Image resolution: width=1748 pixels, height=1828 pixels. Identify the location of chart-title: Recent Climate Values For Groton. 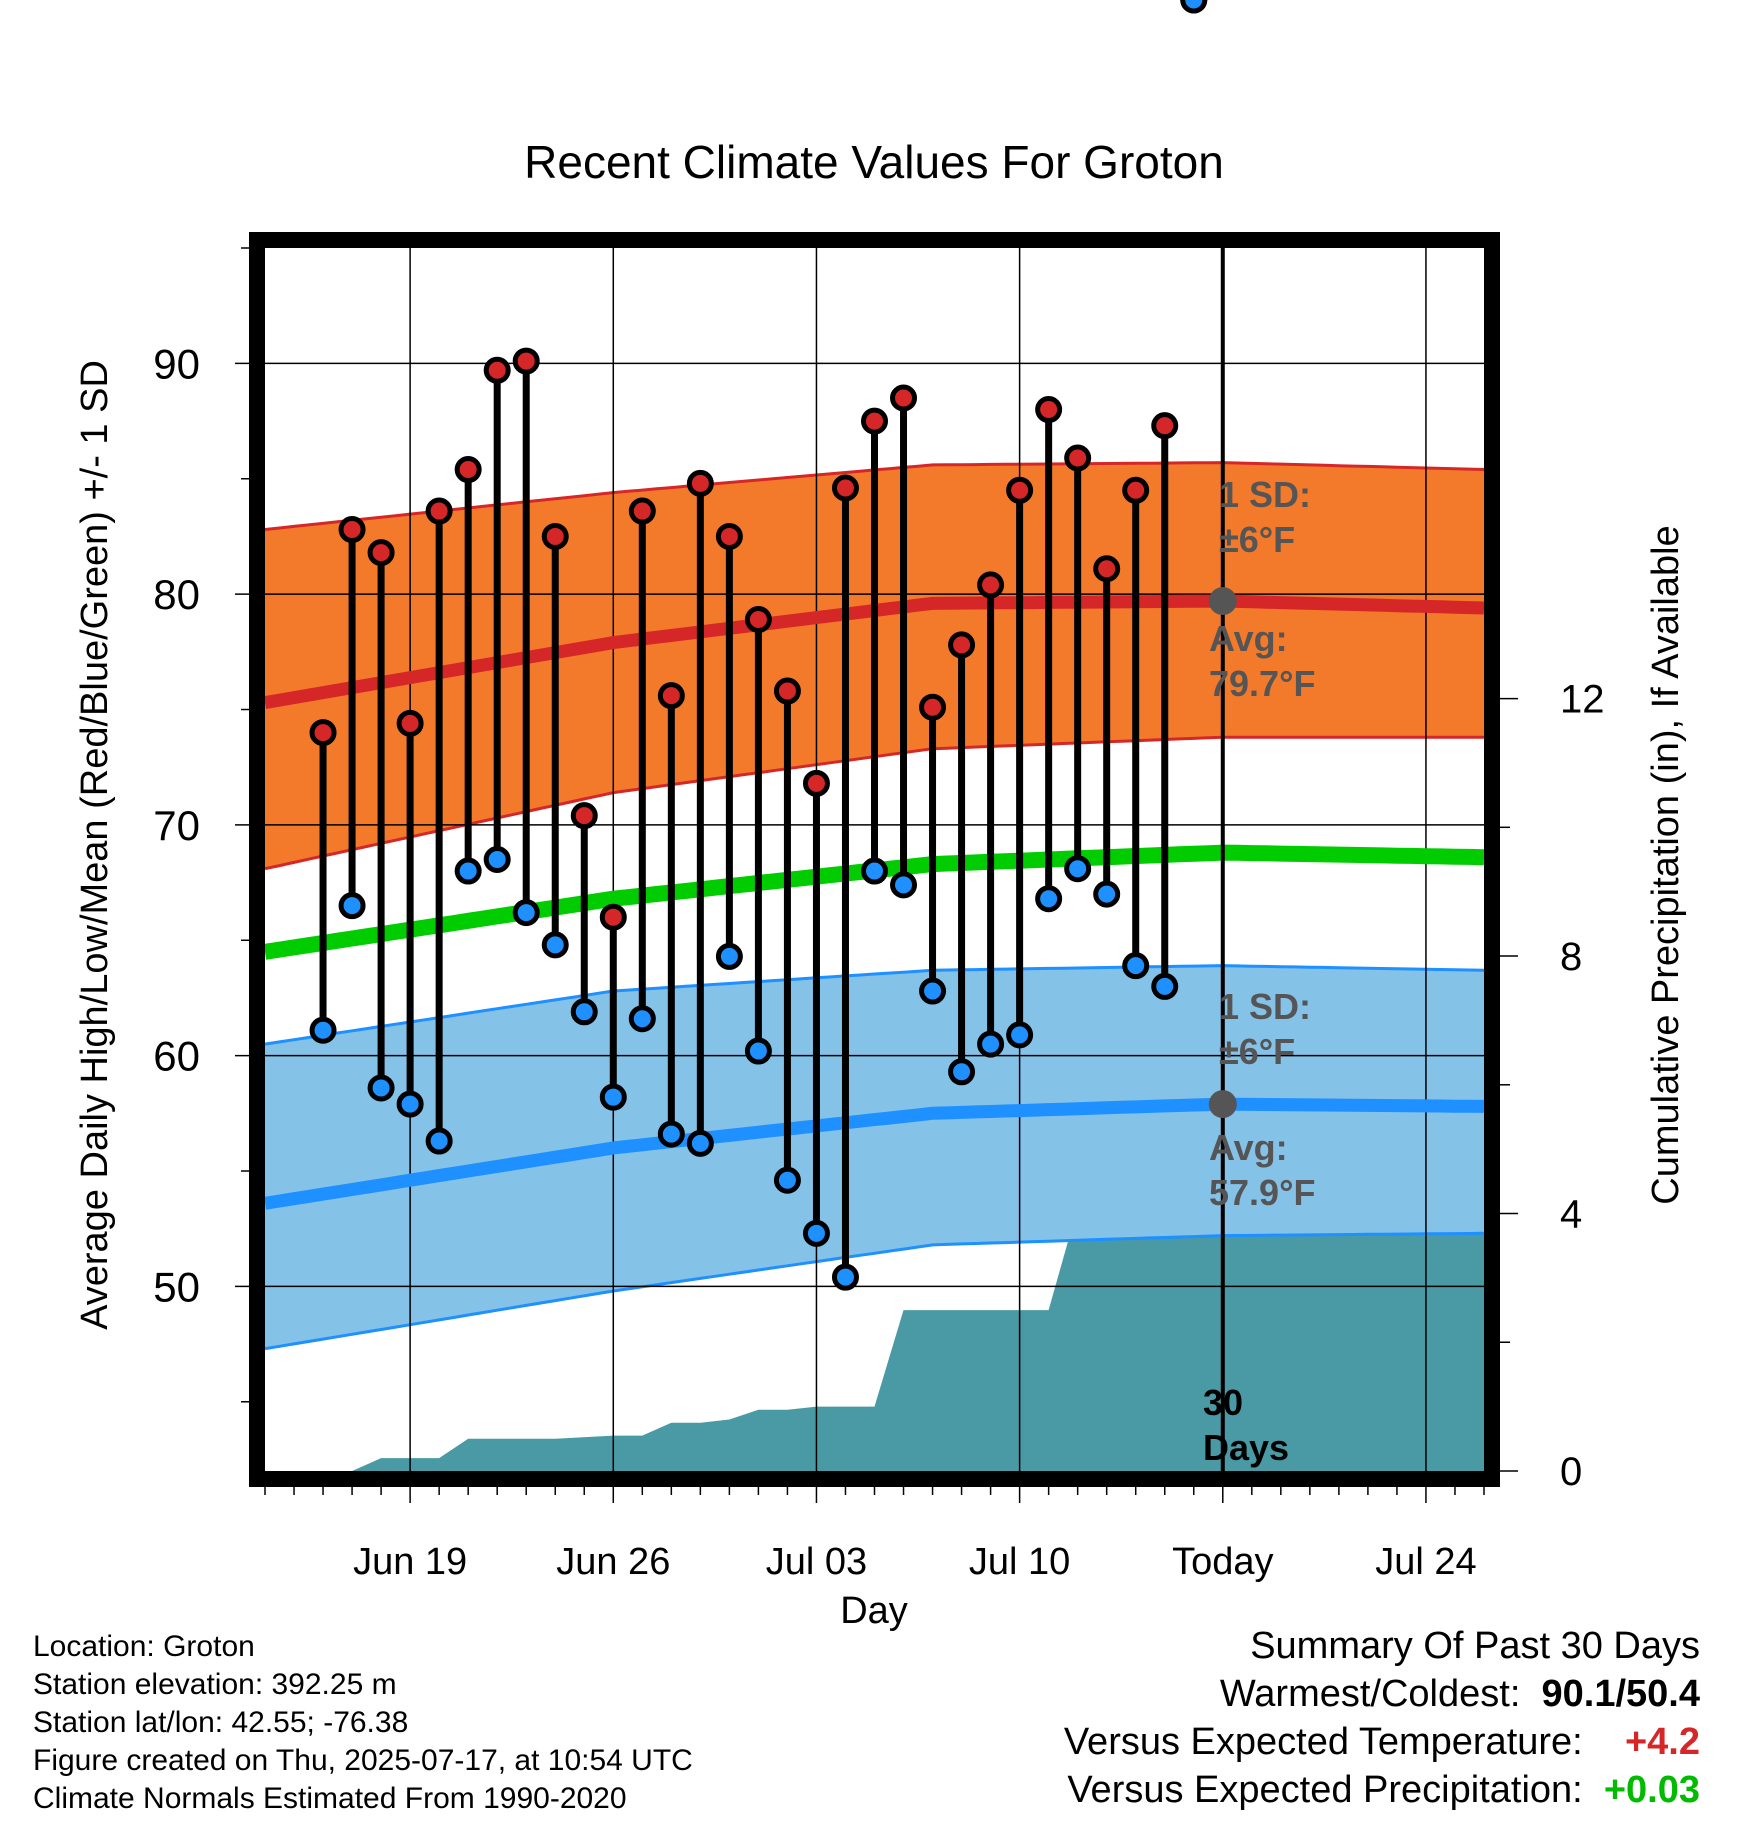
(874, 162).